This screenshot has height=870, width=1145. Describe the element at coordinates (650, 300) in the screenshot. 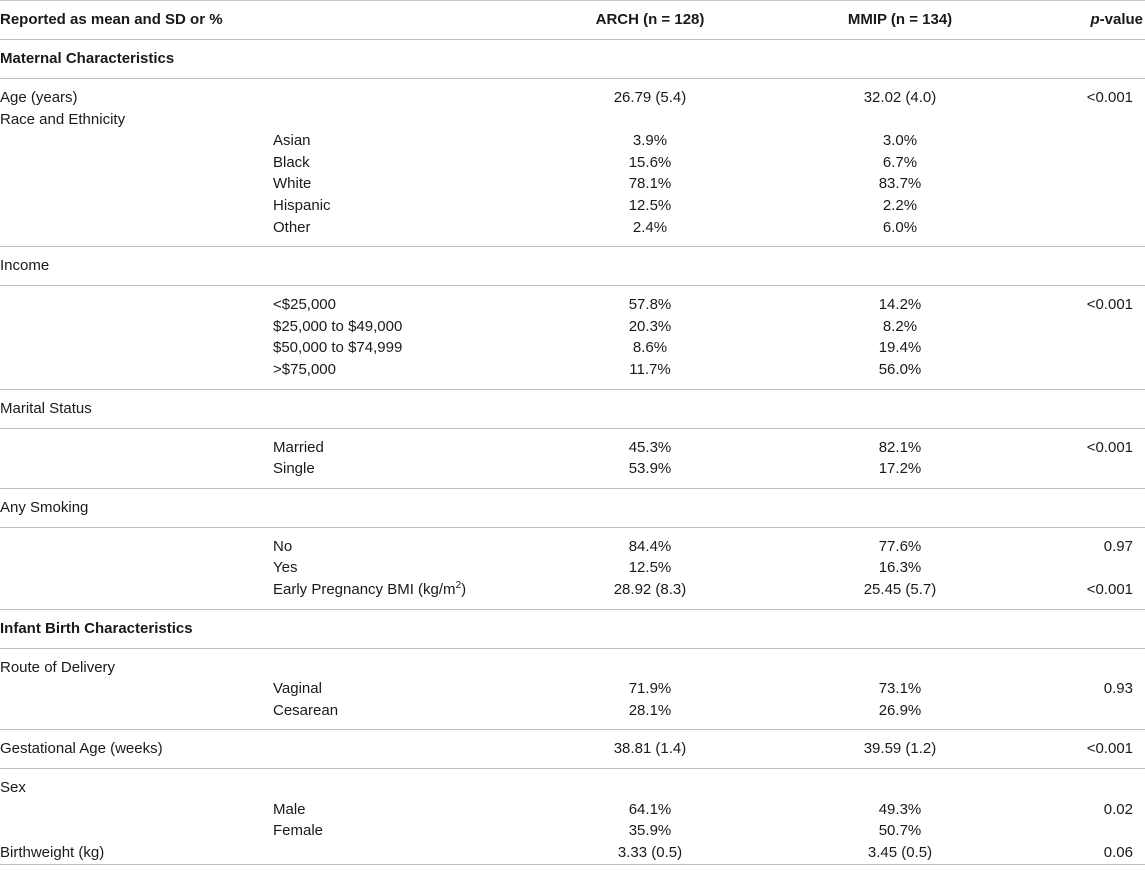

I see `arch-value: 57.8%` at that location.